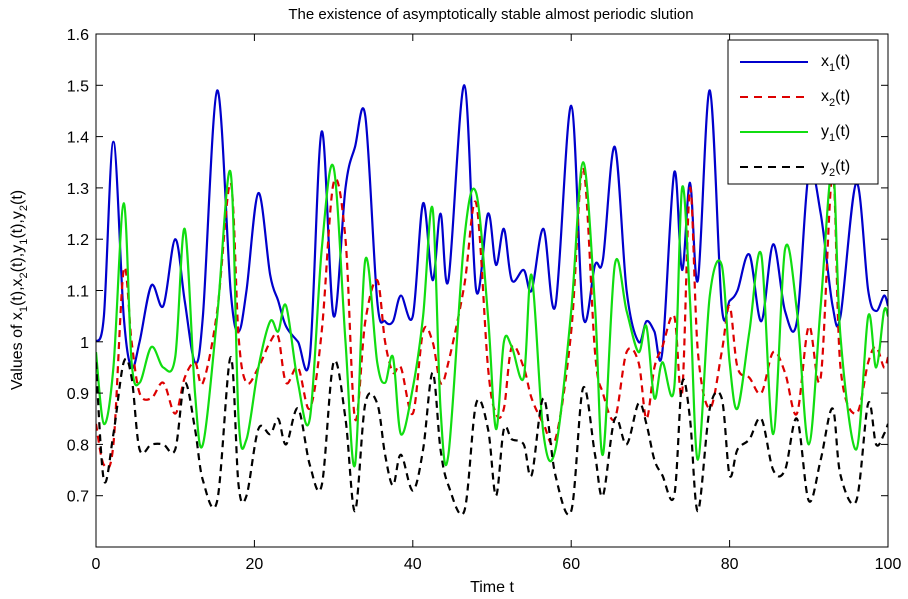  Describe the element at coordinates (78, 497) in the screenshot. I see `y-tick-label: 0.7` at that location.